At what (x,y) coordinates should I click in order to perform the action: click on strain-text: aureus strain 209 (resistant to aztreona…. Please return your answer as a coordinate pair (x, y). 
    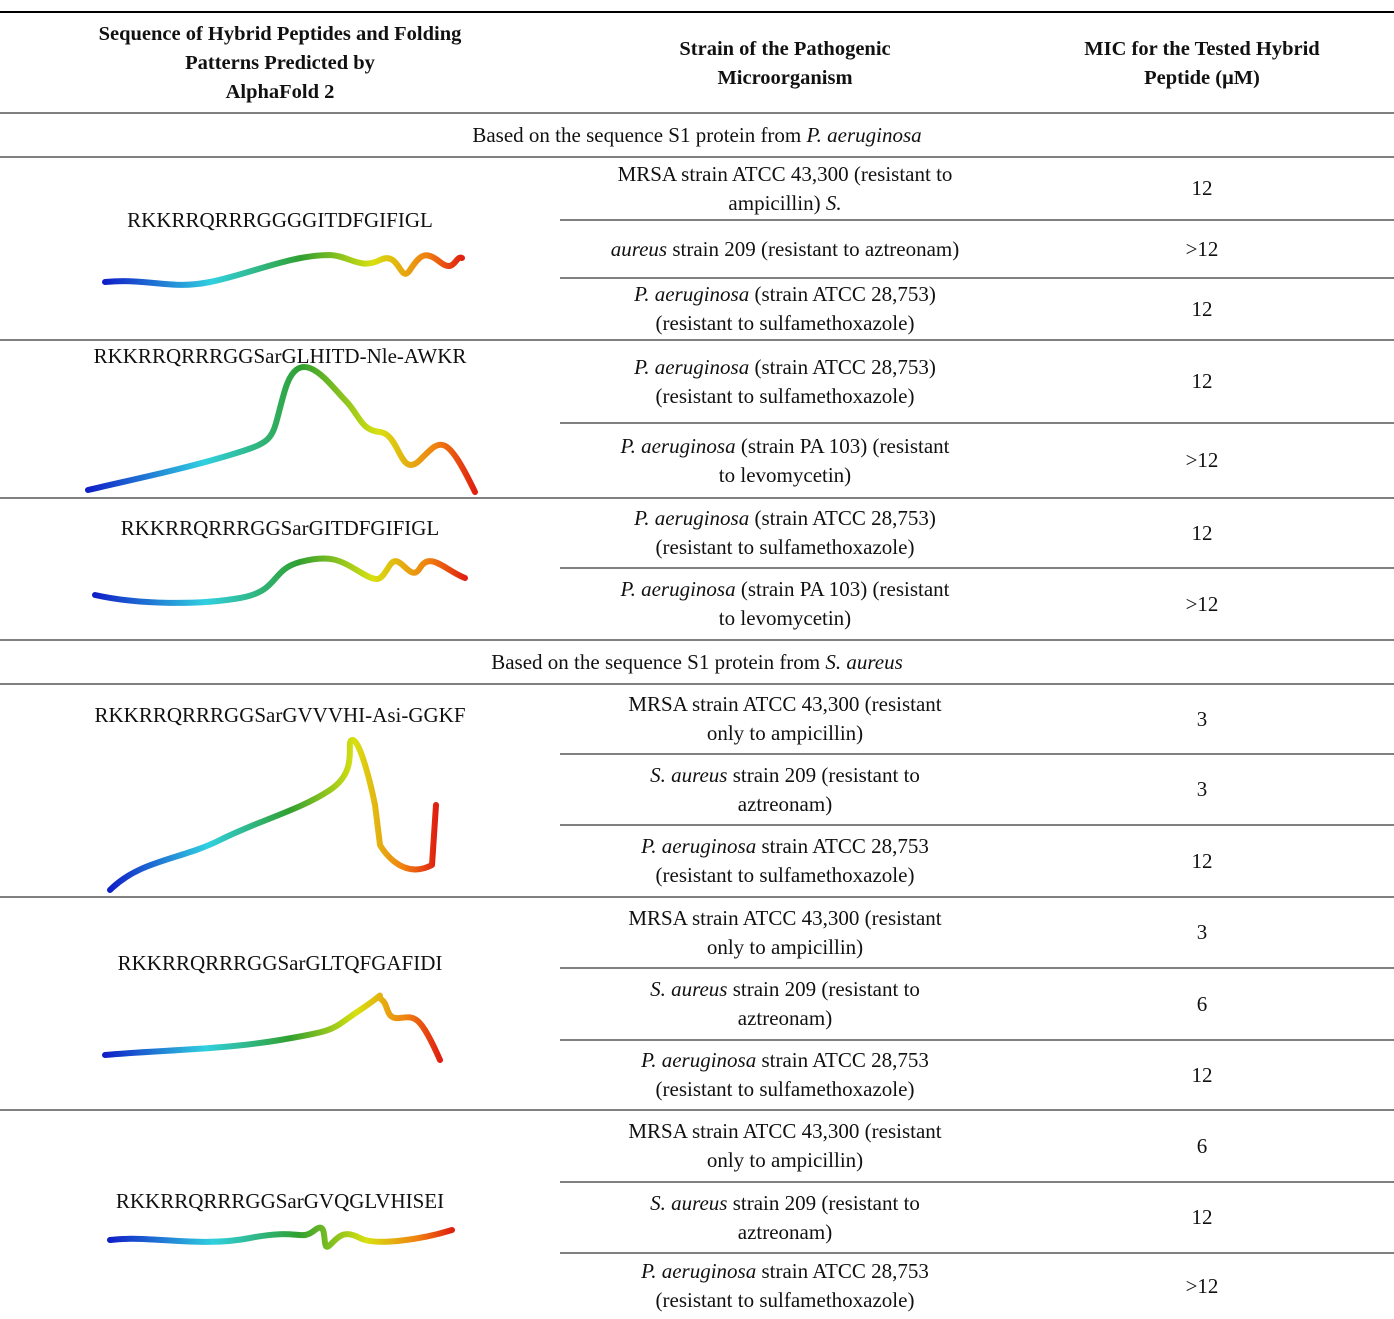
    Looking at the image, I should click on (785, 249).